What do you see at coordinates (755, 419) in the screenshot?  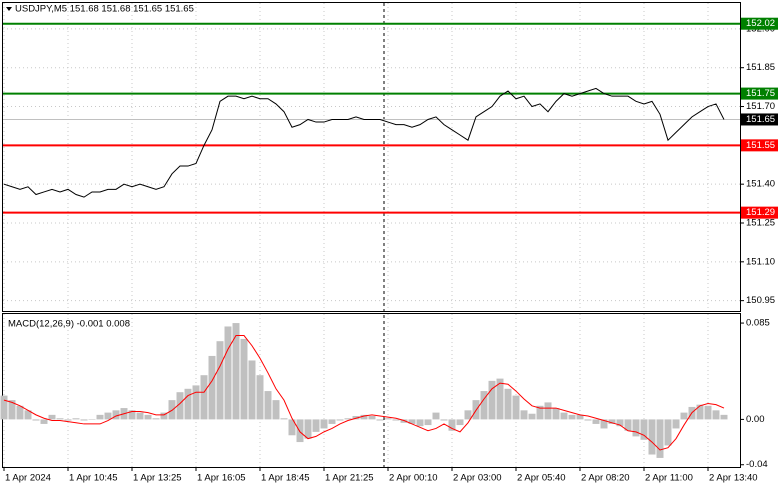 I see `y-tick-label: 0.00` at bounding box center [755, 419].